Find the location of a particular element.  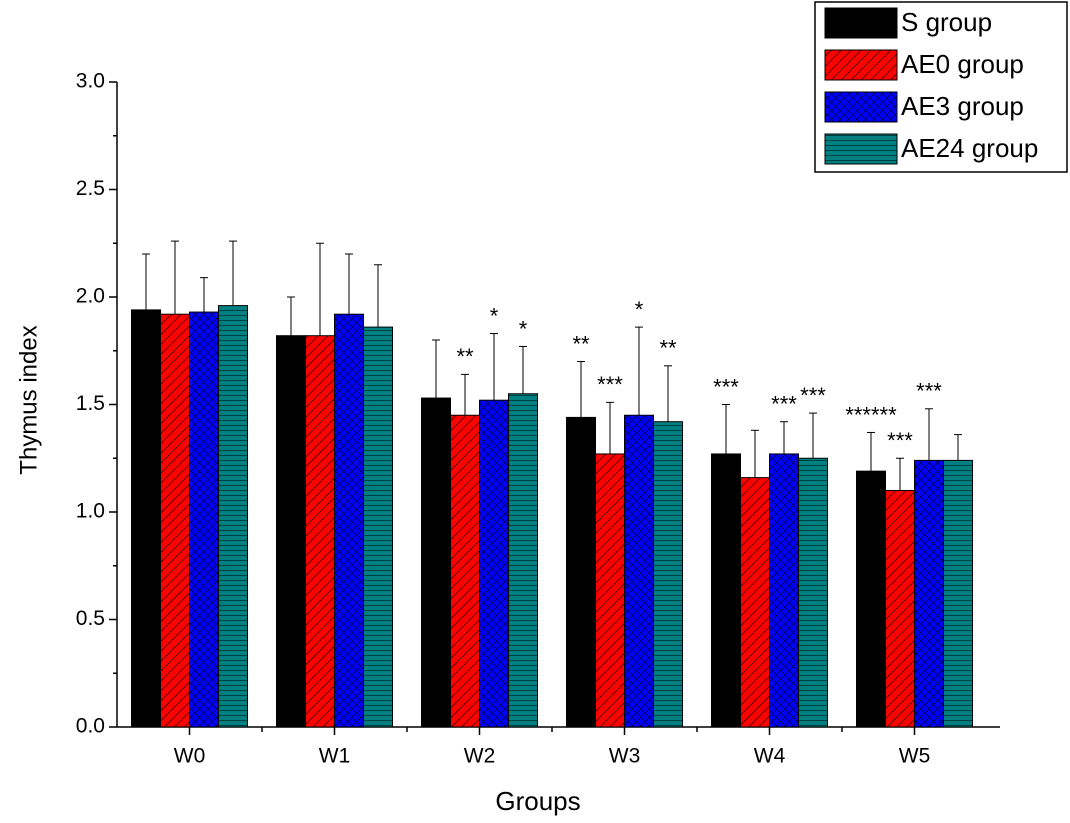

x-axis-label: Groups is located at coordinates (537, 801).